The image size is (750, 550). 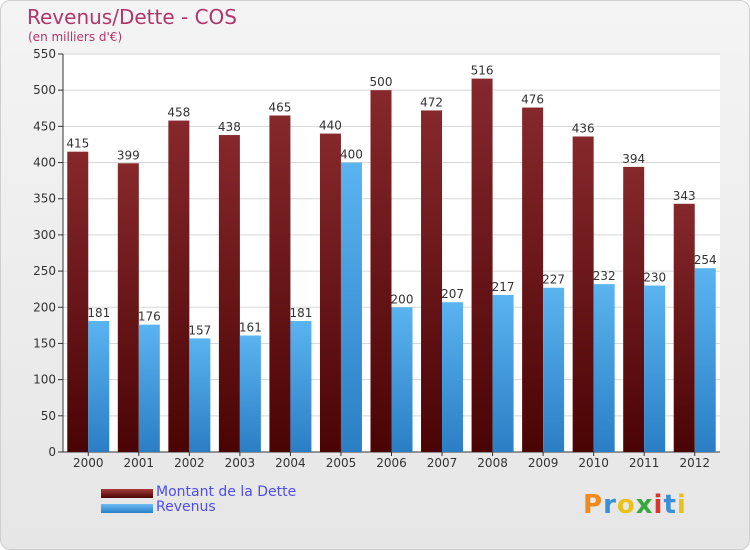 What do you see at coordinates (290, 463) in the screenshot?
I see `x-tick-label: 2004` at bounding box center [290, 463].